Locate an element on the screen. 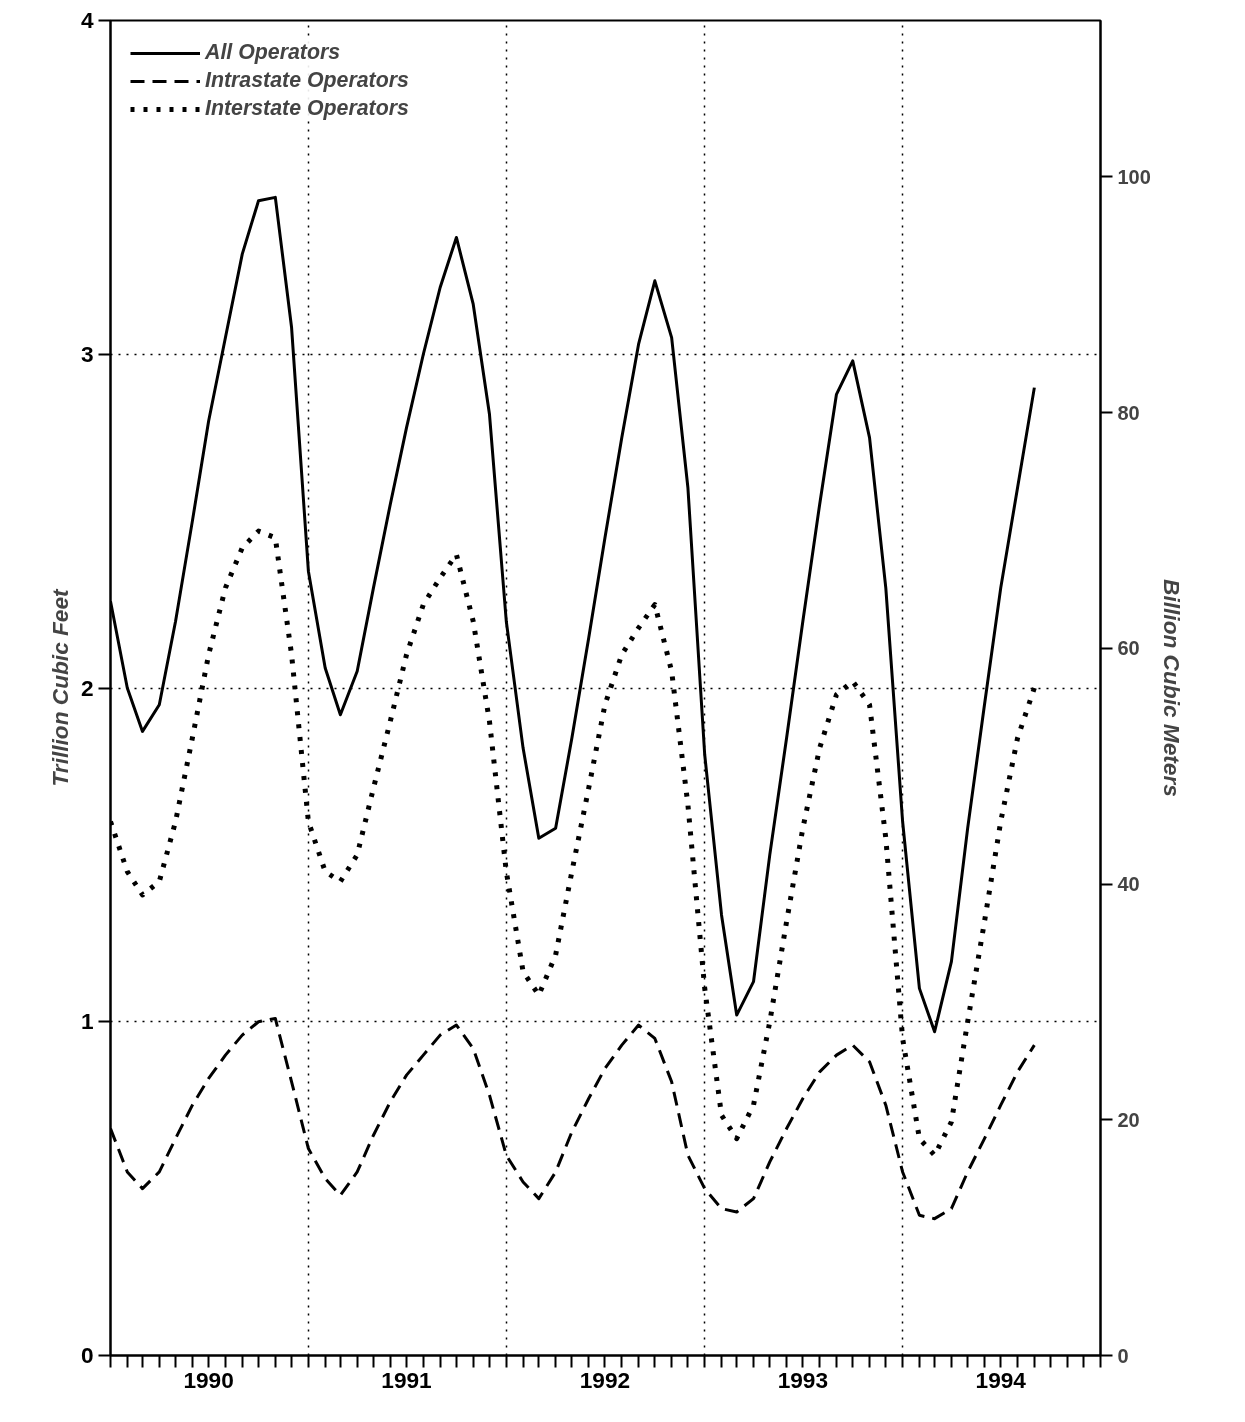 Image resolution: width=1245 pixels, height=1422 pixels. y-tick-label: 1 is located at coordinates (87, 1021).